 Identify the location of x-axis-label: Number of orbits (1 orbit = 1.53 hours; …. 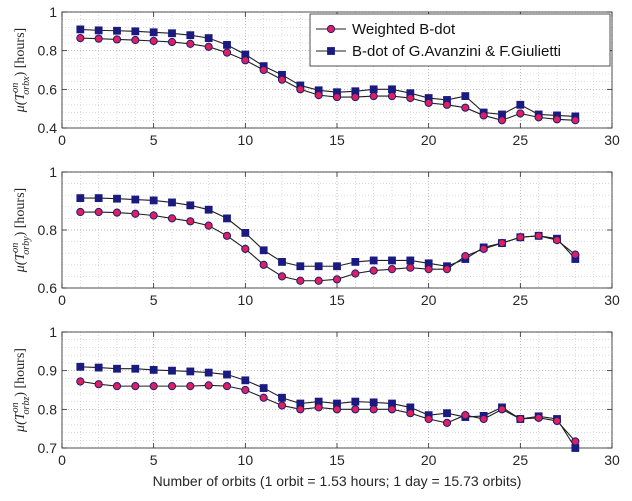
(337, 481).